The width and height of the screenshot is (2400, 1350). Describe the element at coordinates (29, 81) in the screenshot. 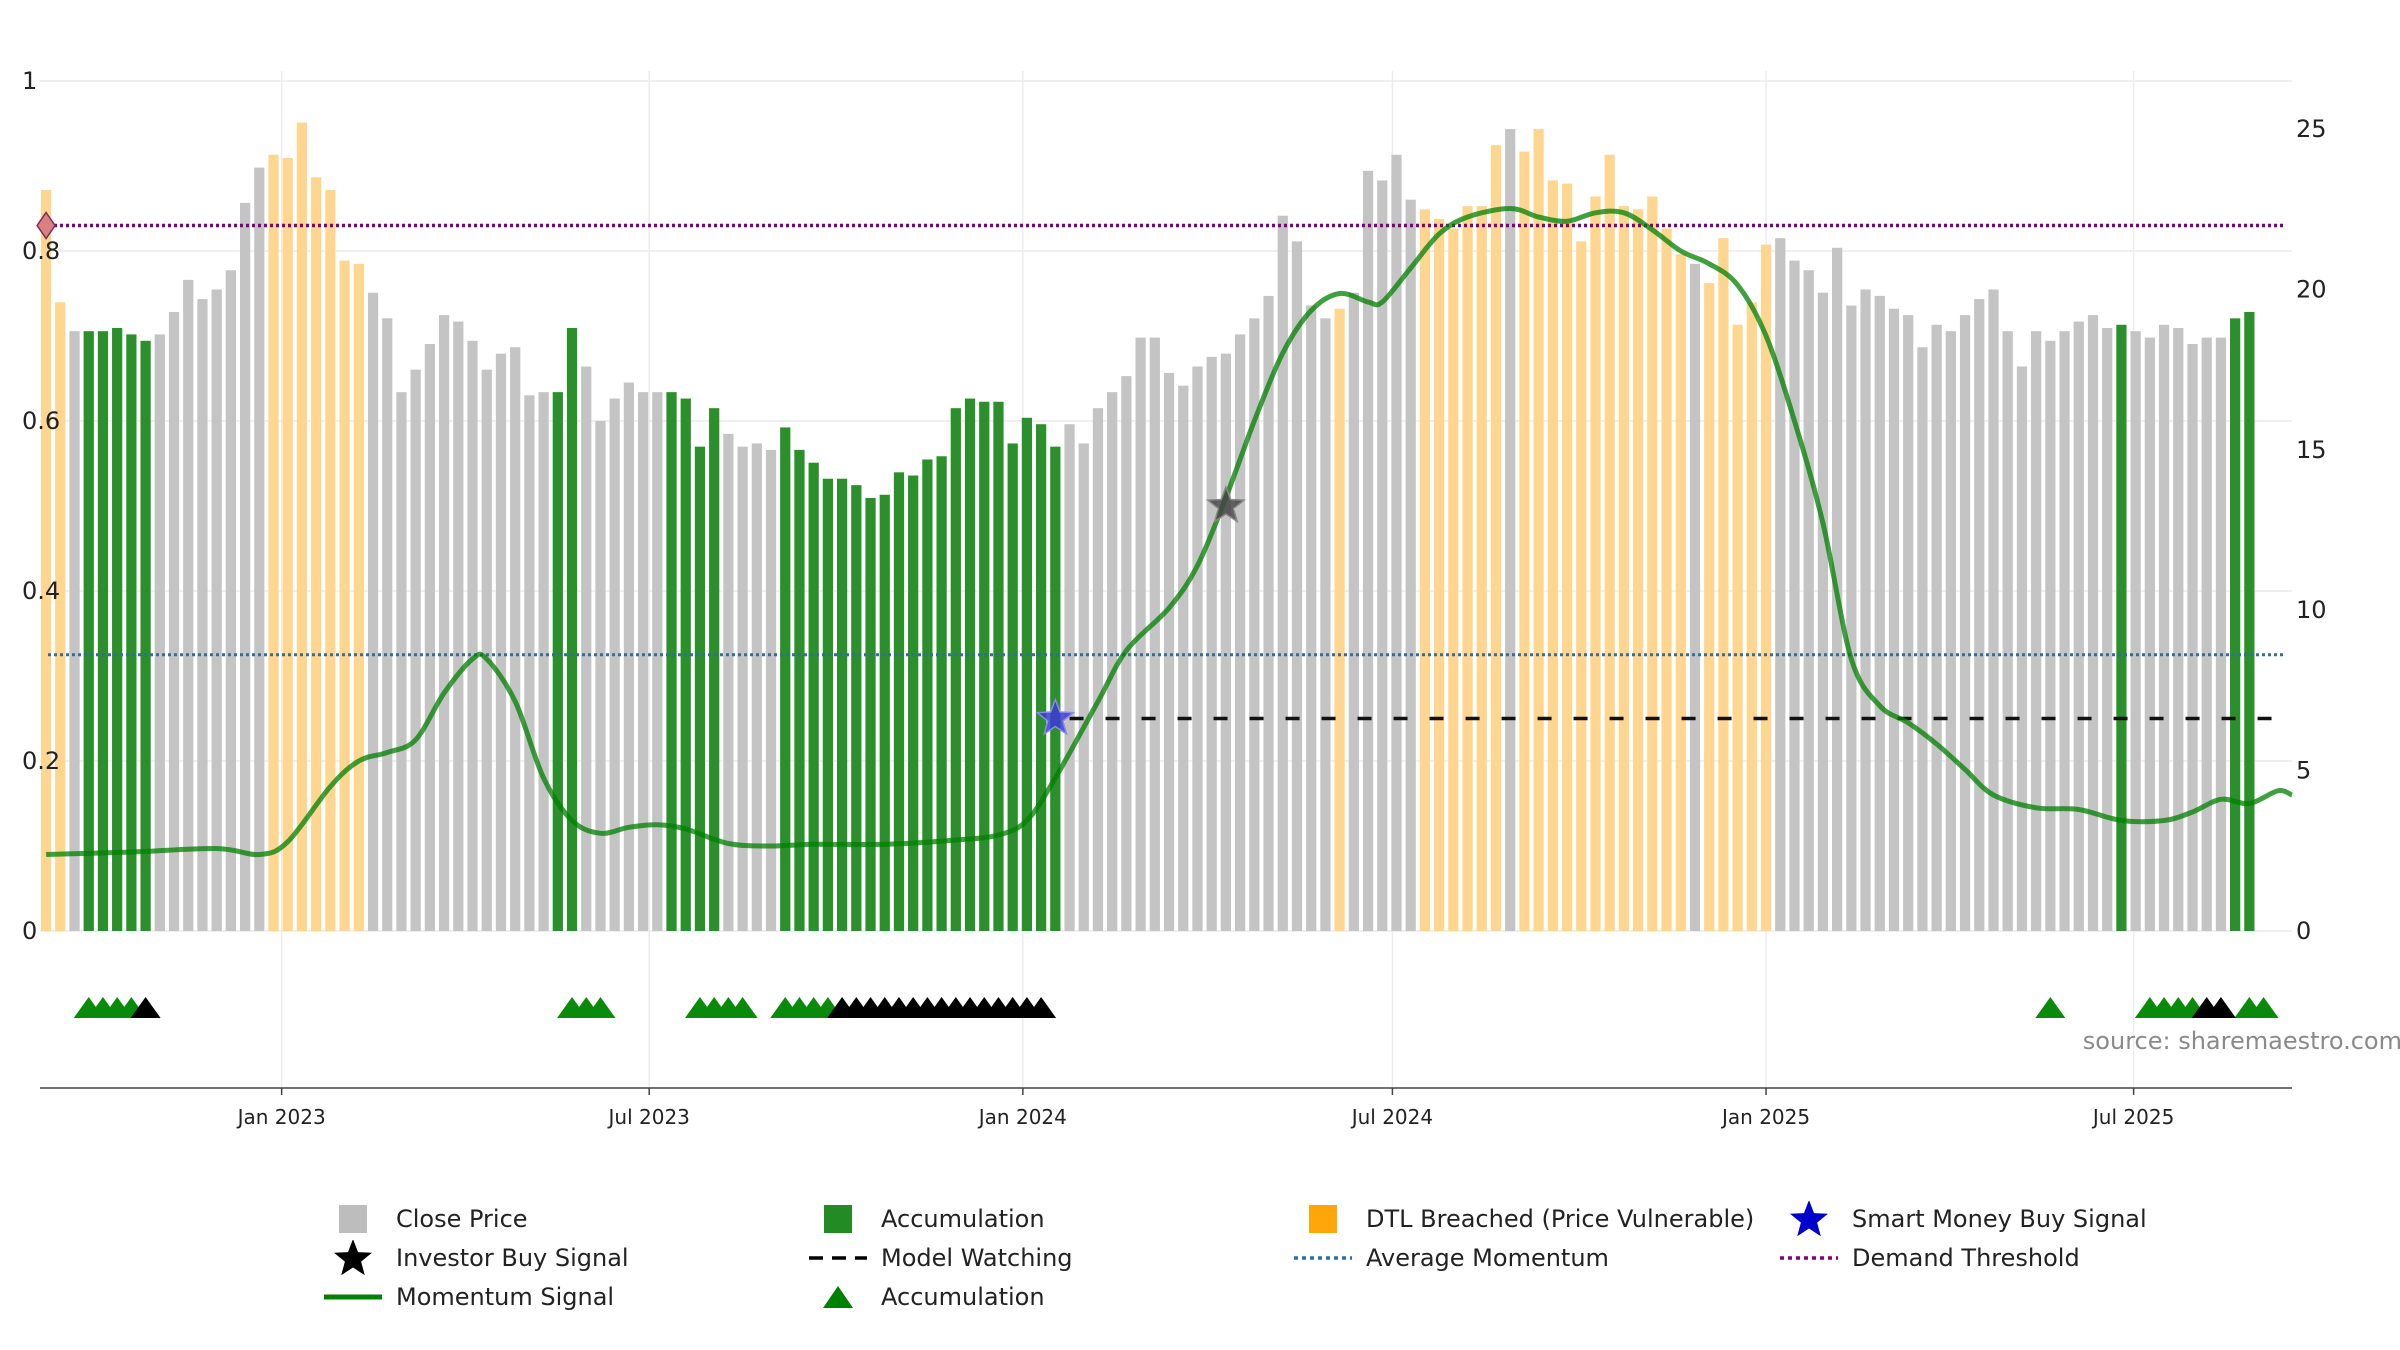

I see `left-axis-tick-label: 1` at that location.